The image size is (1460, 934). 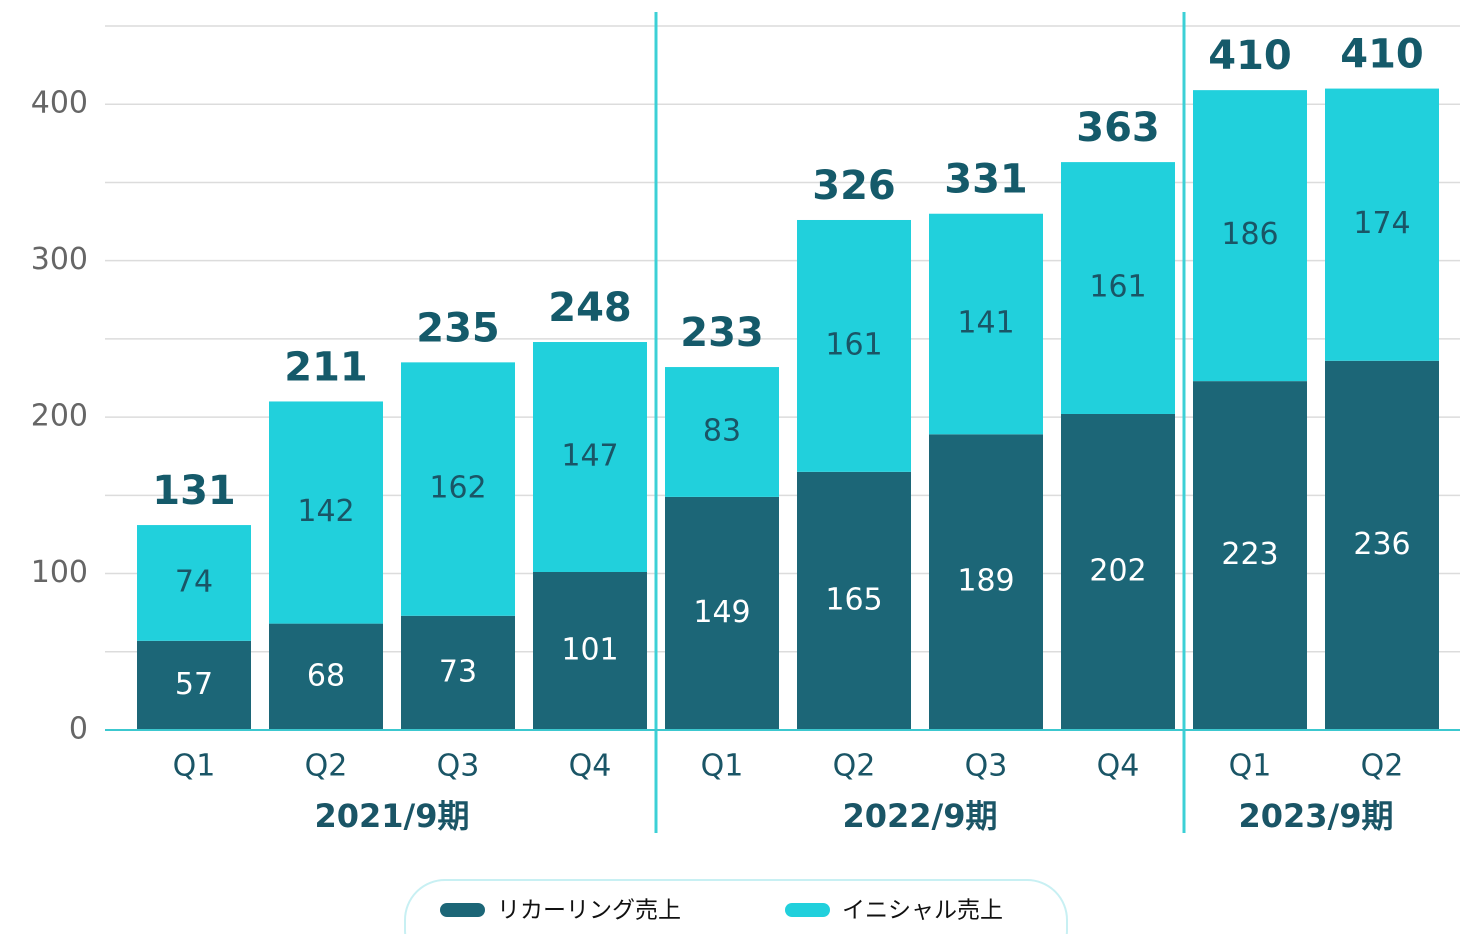 What do you see at coordinates (722, 333) in the screenshot?
I see `total-label: 233` at bounding box center [722, 333].